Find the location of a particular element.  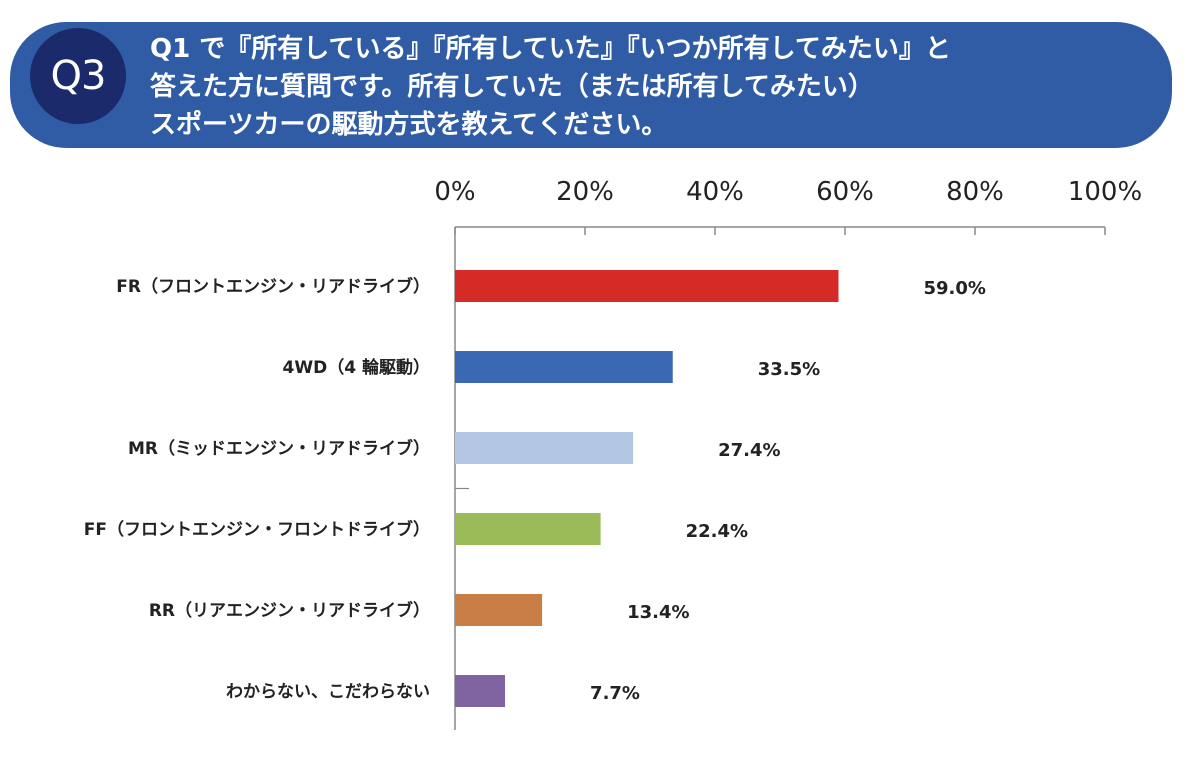

category-label: MR（ミッドエンジン・リアドライブ） is located at coordinates (279, 448).